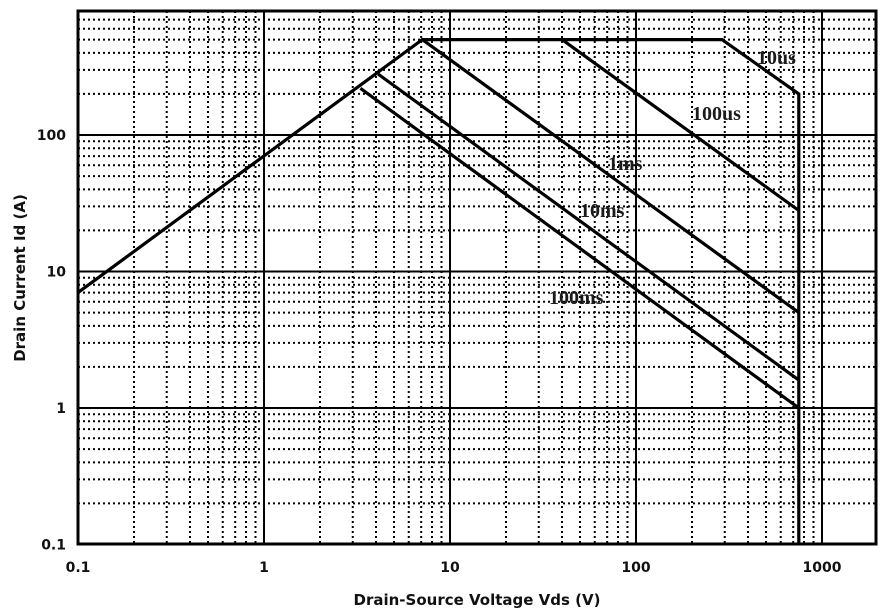 Image resolution: width=885 pixels, height=612 pixels. I want to click on label-100us: 100us, so click(716, 114).